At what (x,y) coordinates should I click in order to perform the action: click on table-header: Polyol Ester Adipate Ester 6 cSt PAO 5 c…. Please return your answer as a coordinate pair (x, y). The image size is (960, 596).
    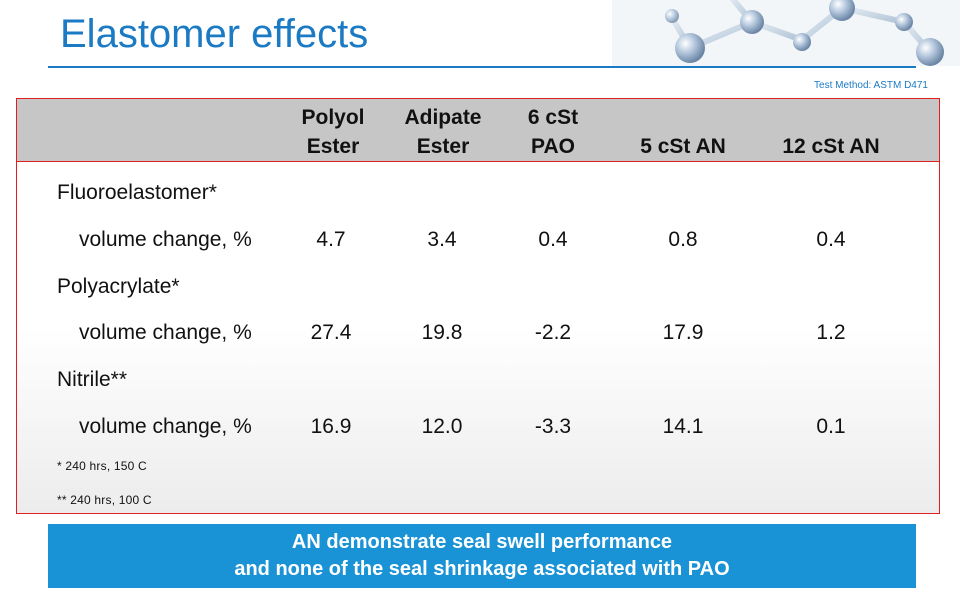
    Looking at the image, I should click on (478, 130).